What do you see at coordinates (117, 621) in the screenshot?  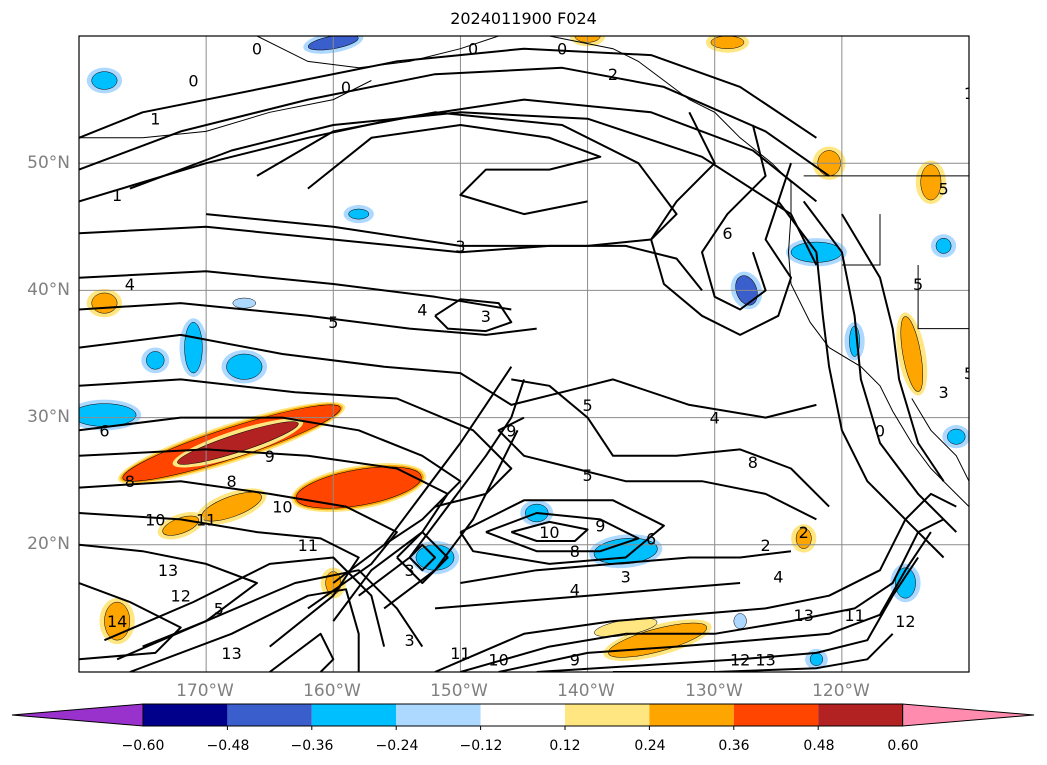 I see `contour-label: 14` at bounding box center [117, 621].